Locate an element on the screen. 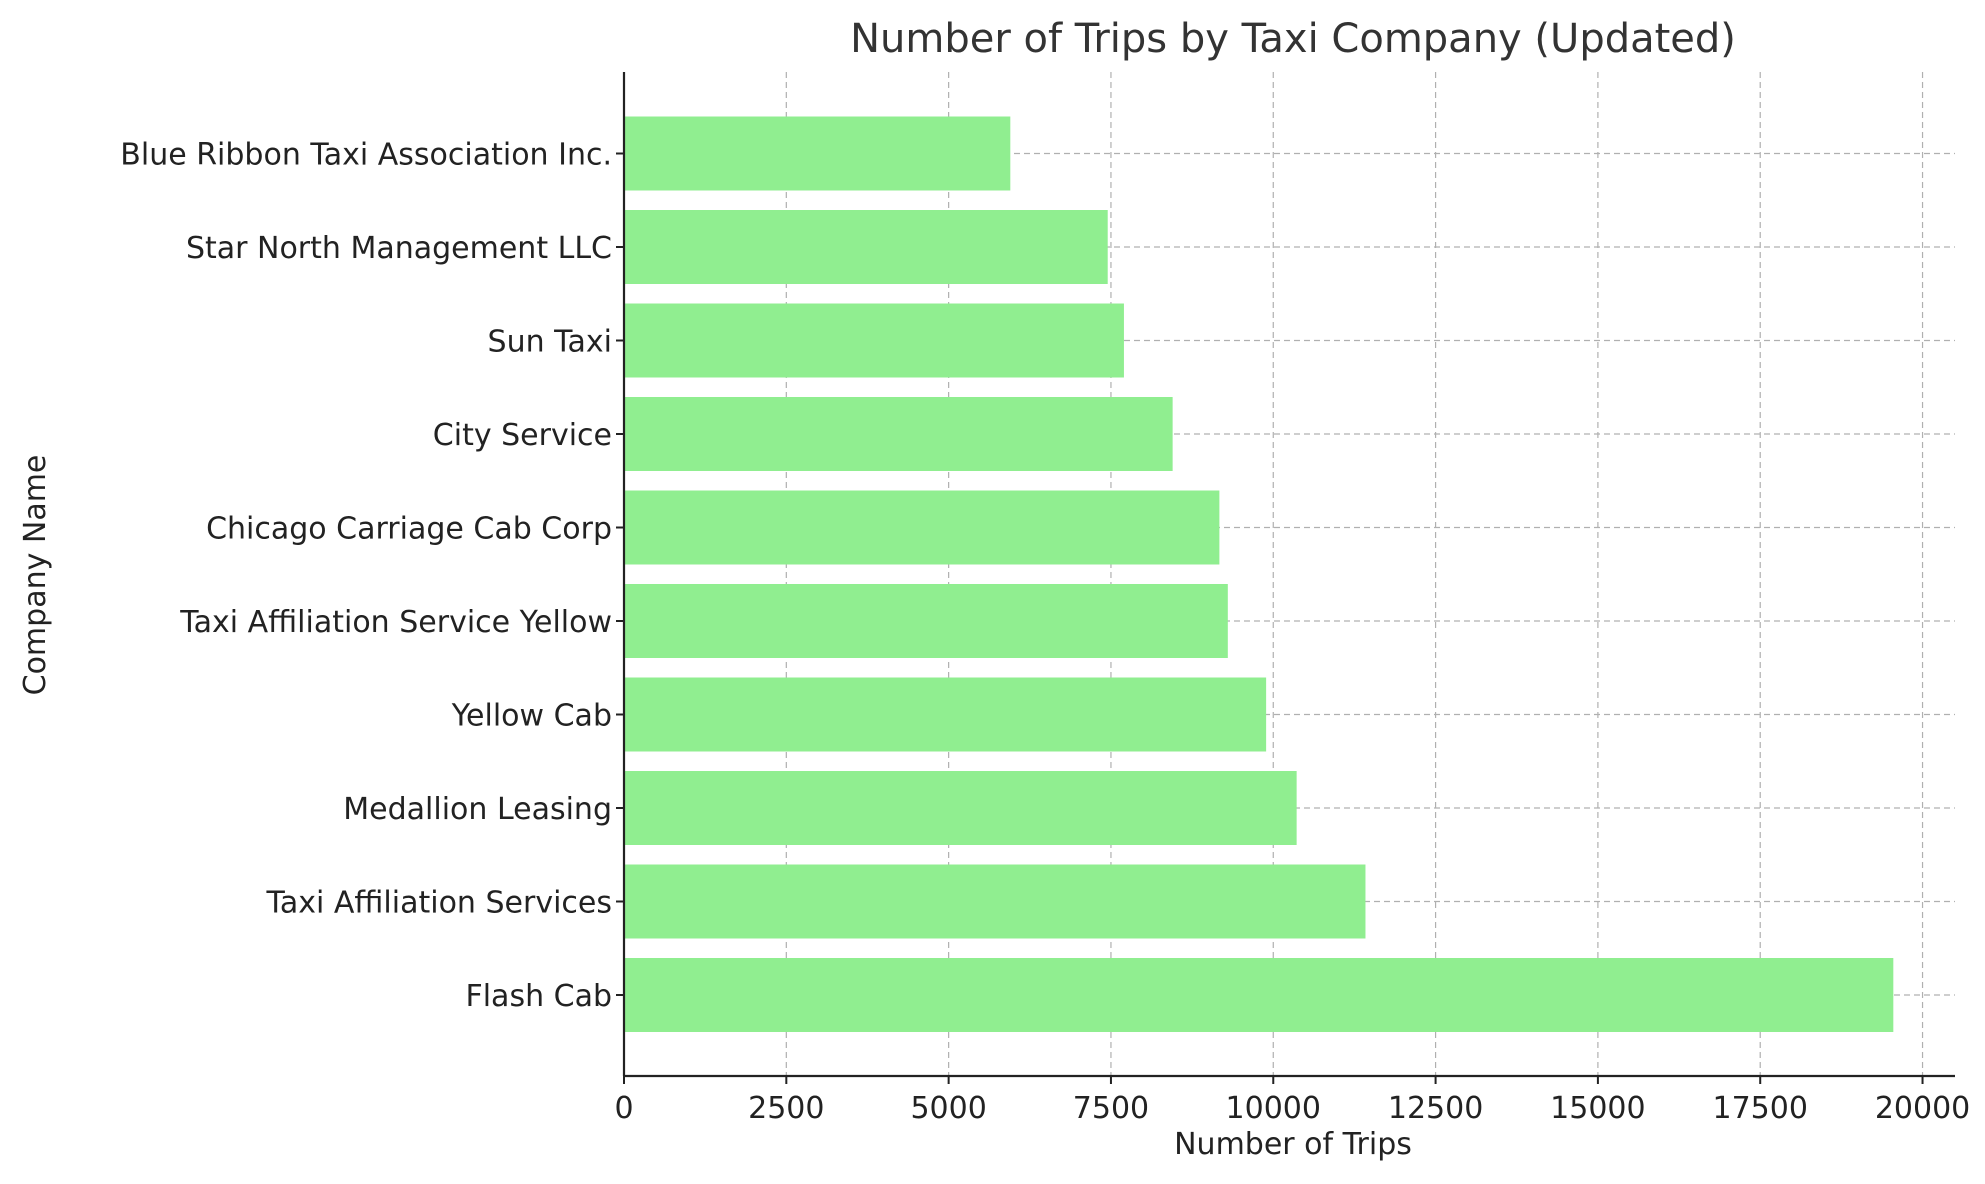 The height and width of the screenshot is (1184, 1985). y-tick-label: Yellow Cab is located at coordinates (531, 716).